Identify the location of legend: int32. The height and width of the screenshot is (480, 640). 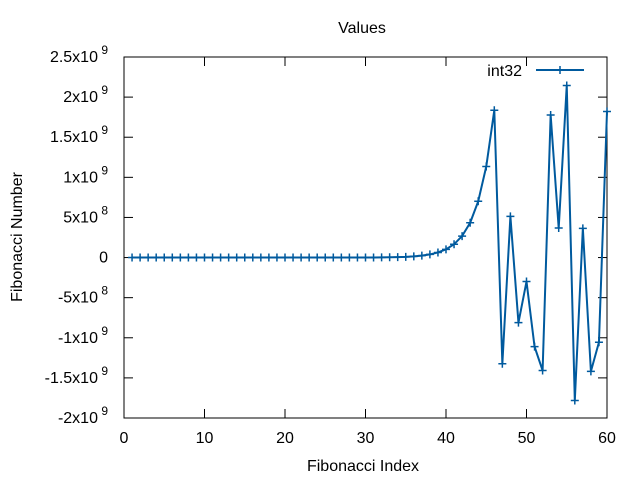
(535, 71).